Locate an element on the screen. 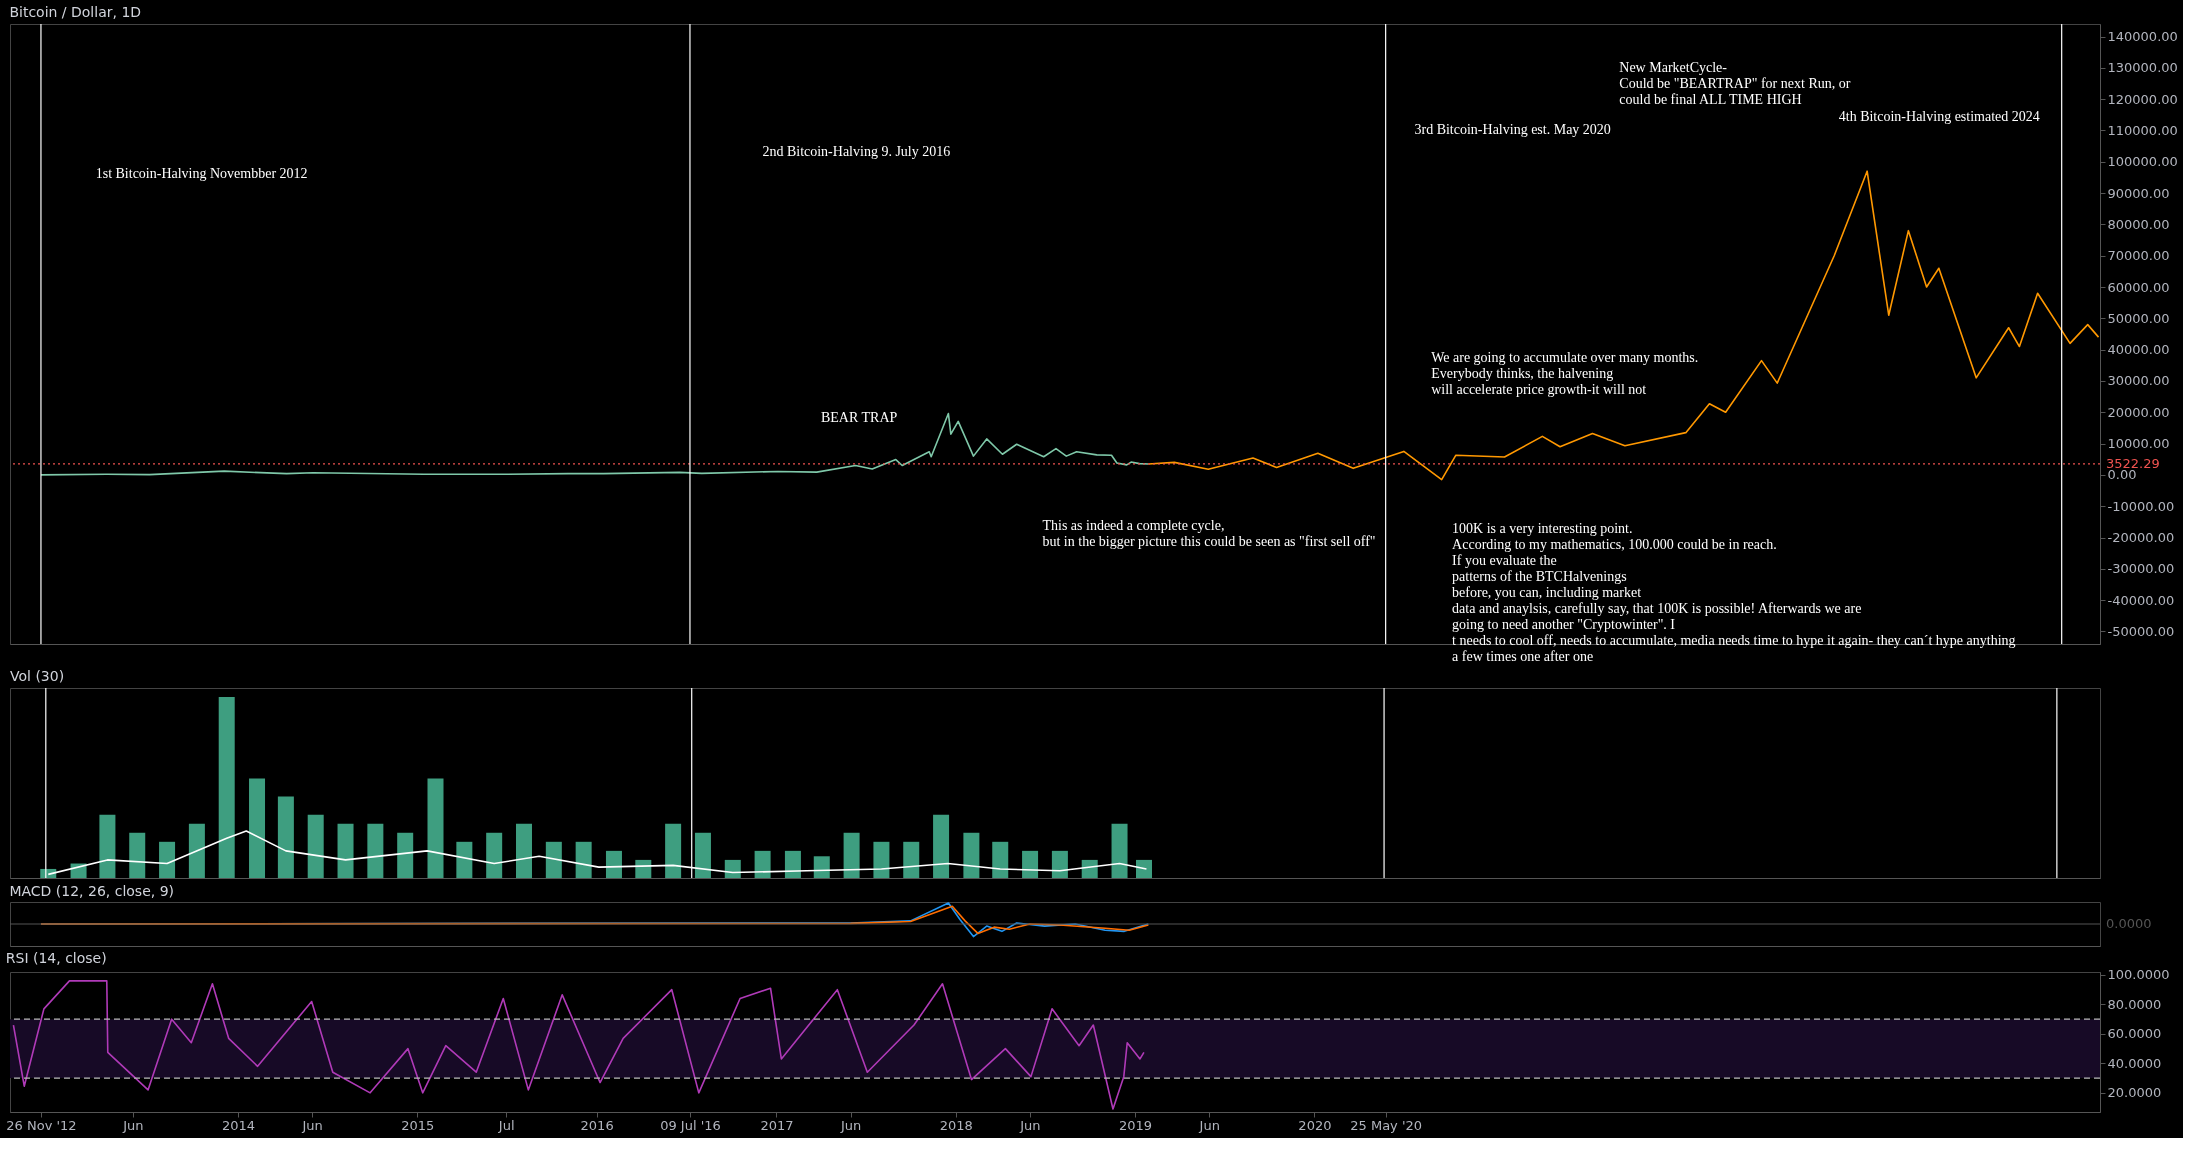 This screenshot has width=2188, height=1157. y-tick-label: -20000.00 is located at coordinates (2141, 538).